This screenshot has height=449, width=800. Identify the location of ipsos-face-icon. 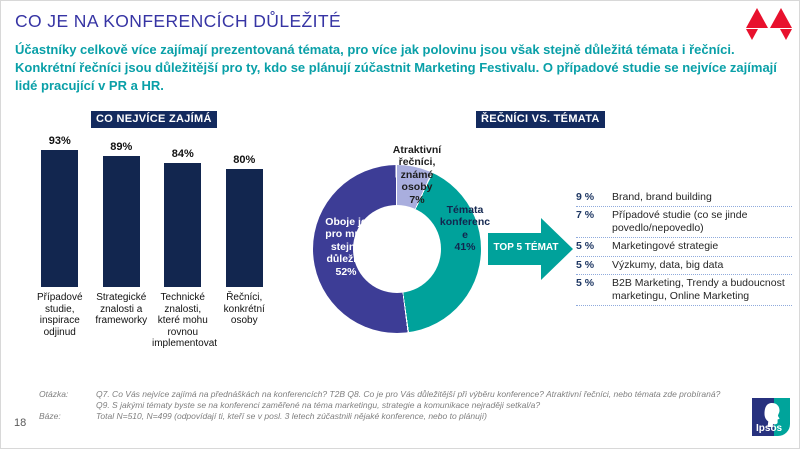
(772, 415).